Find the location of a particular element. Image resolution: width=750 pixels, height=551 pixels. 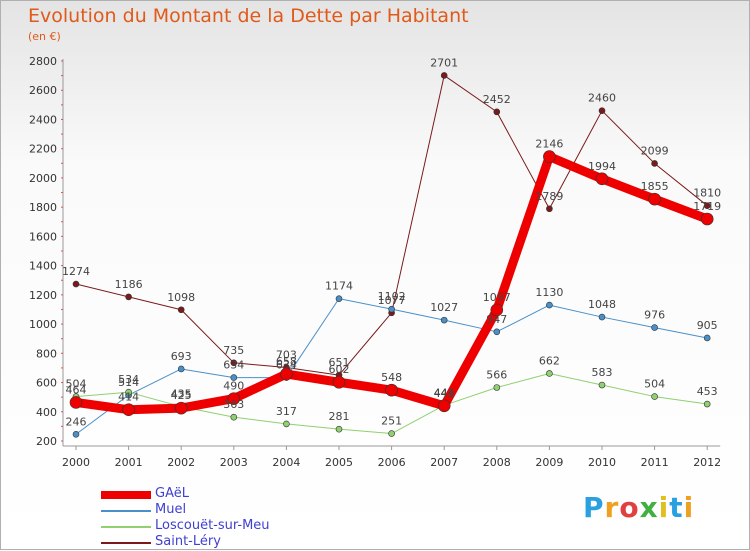

data-label-ga-l: 490 is located at coordinates (233, 386).